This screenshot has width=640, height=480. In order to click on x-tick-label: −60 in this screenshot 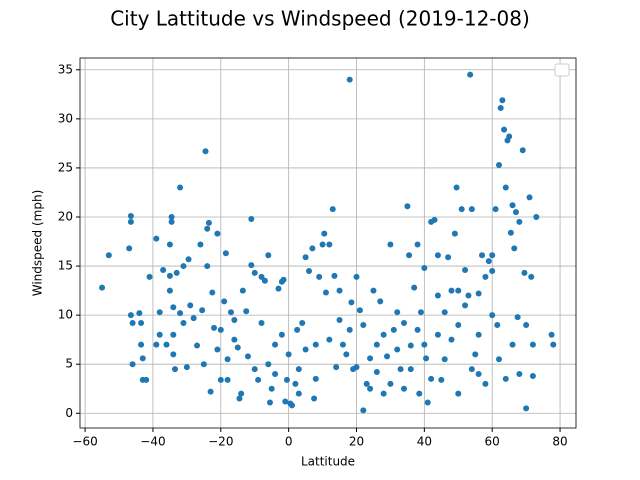, I will do `click(84, 442)`.